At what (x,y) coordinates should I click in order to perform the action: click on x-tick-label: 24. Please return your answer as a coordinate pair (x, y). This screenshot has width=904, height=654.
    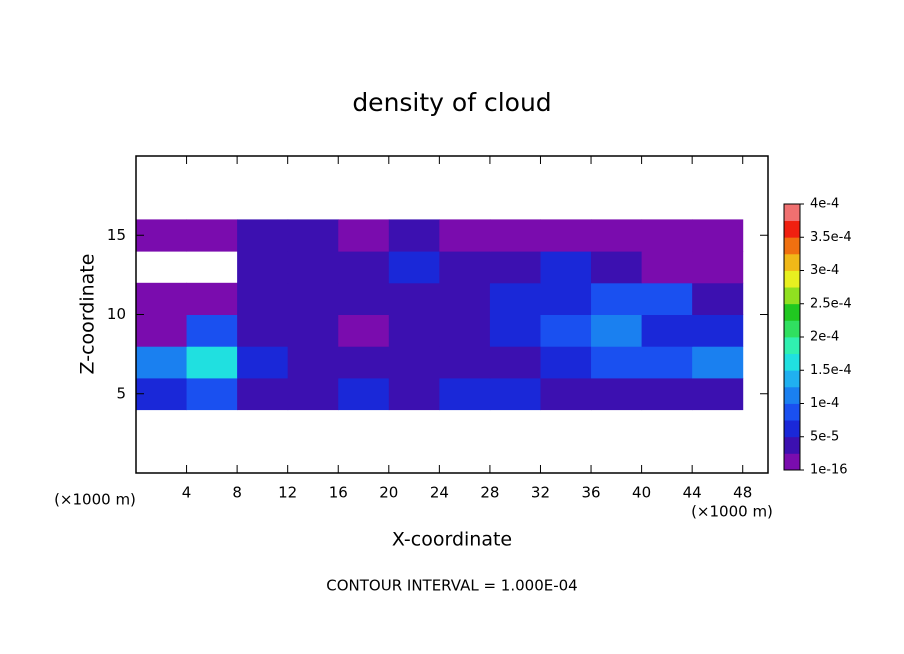
    Looking at the image, I should click on (439, 493).